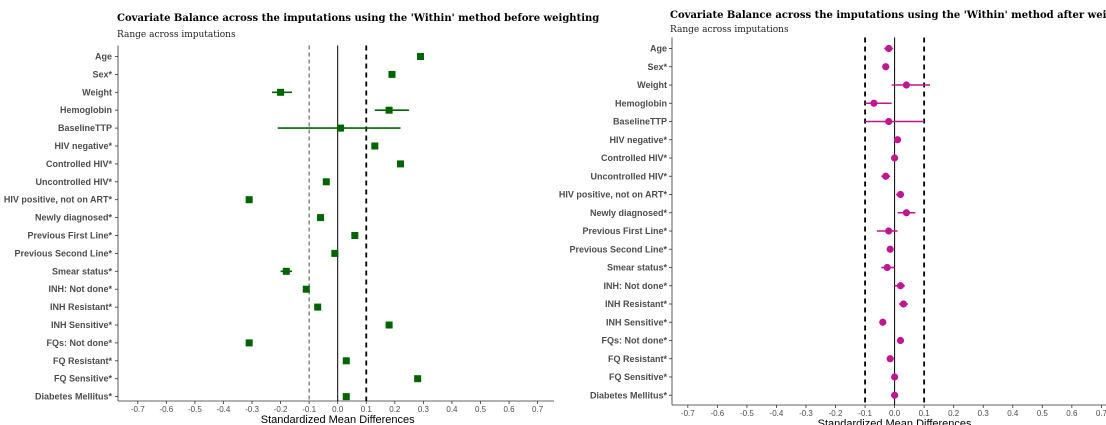  Describe the element at coordinates (836, 413) in the screenshot. I see `chart2-x-tick-label: -0.2` at that location.